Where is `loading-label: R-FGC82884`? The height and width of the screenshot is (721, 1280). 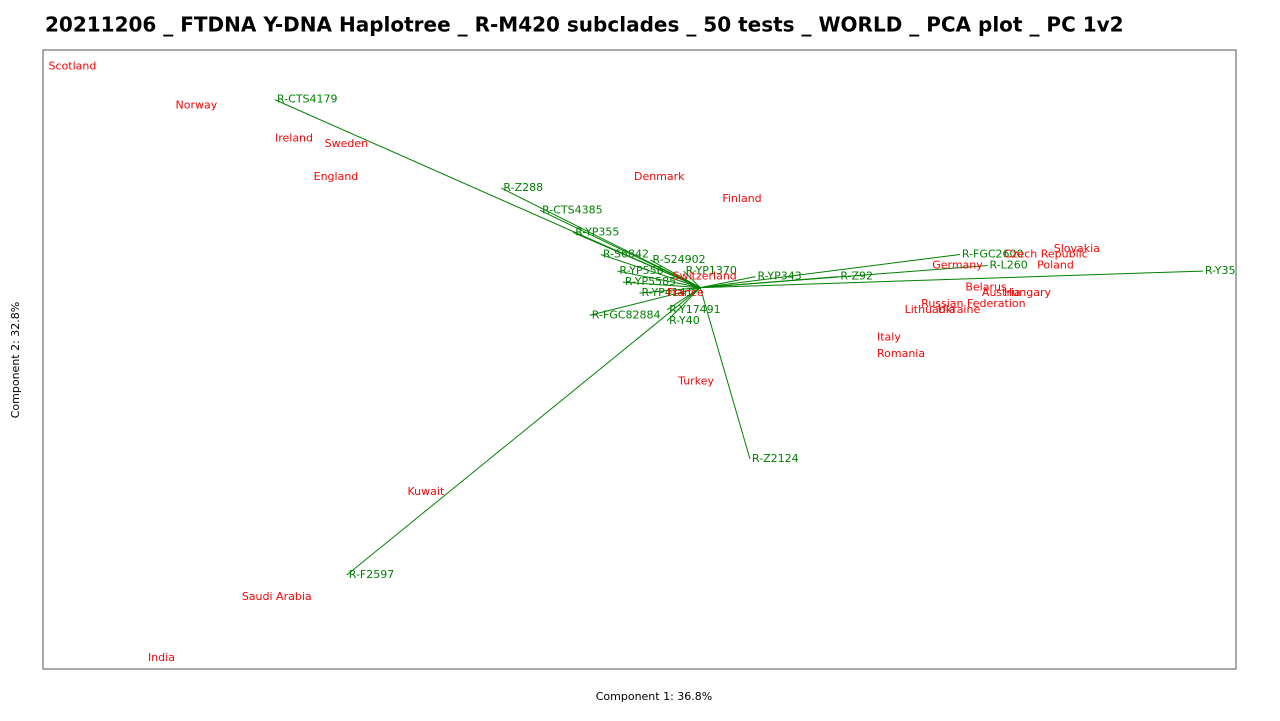
loading-label: R-FGC82884 is located at coordinates (626, 314).